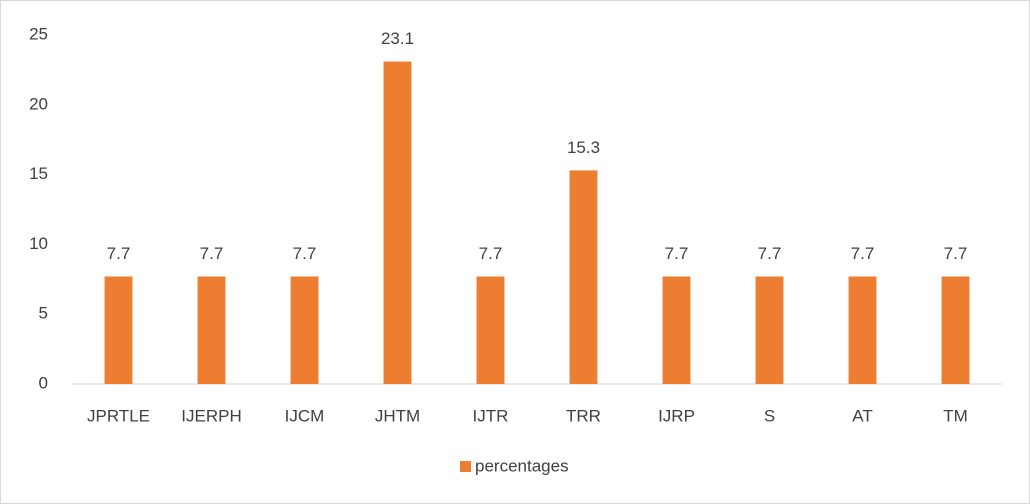  I want to click on data-label: 15.3, so click(583, 147).